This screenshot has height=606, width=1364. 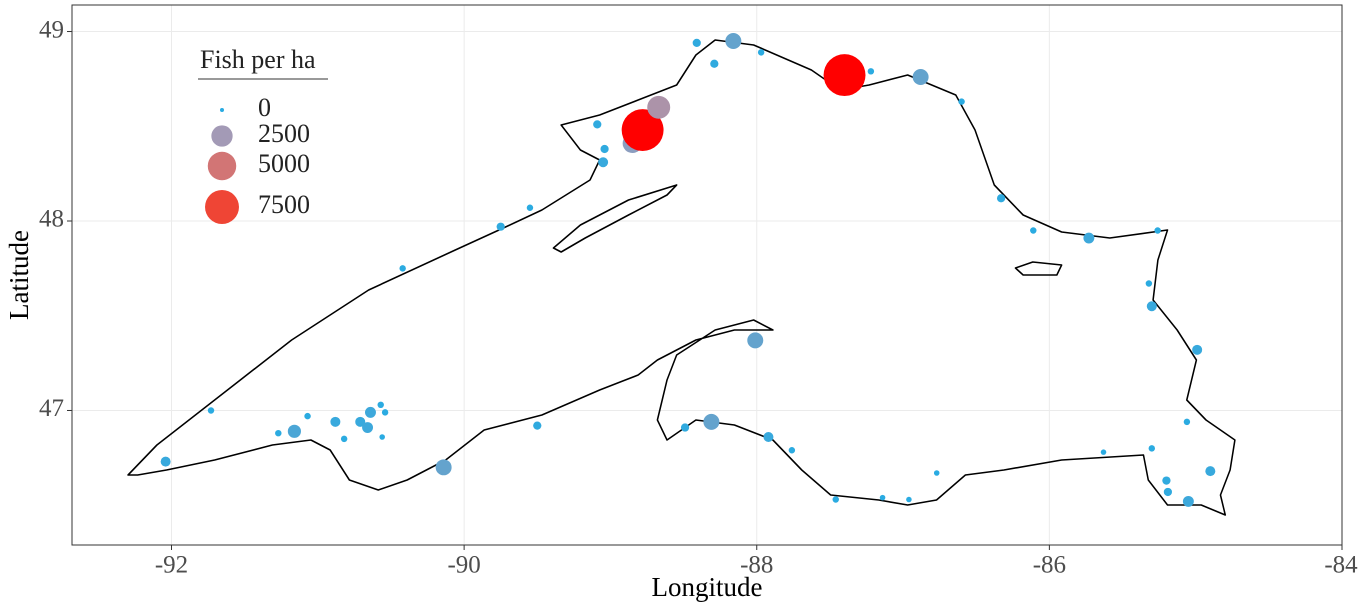 What do you see at coordinates (463, 565) in the screenshot?
I see `x-tick-label: -90` at bounding box center [463, 565].